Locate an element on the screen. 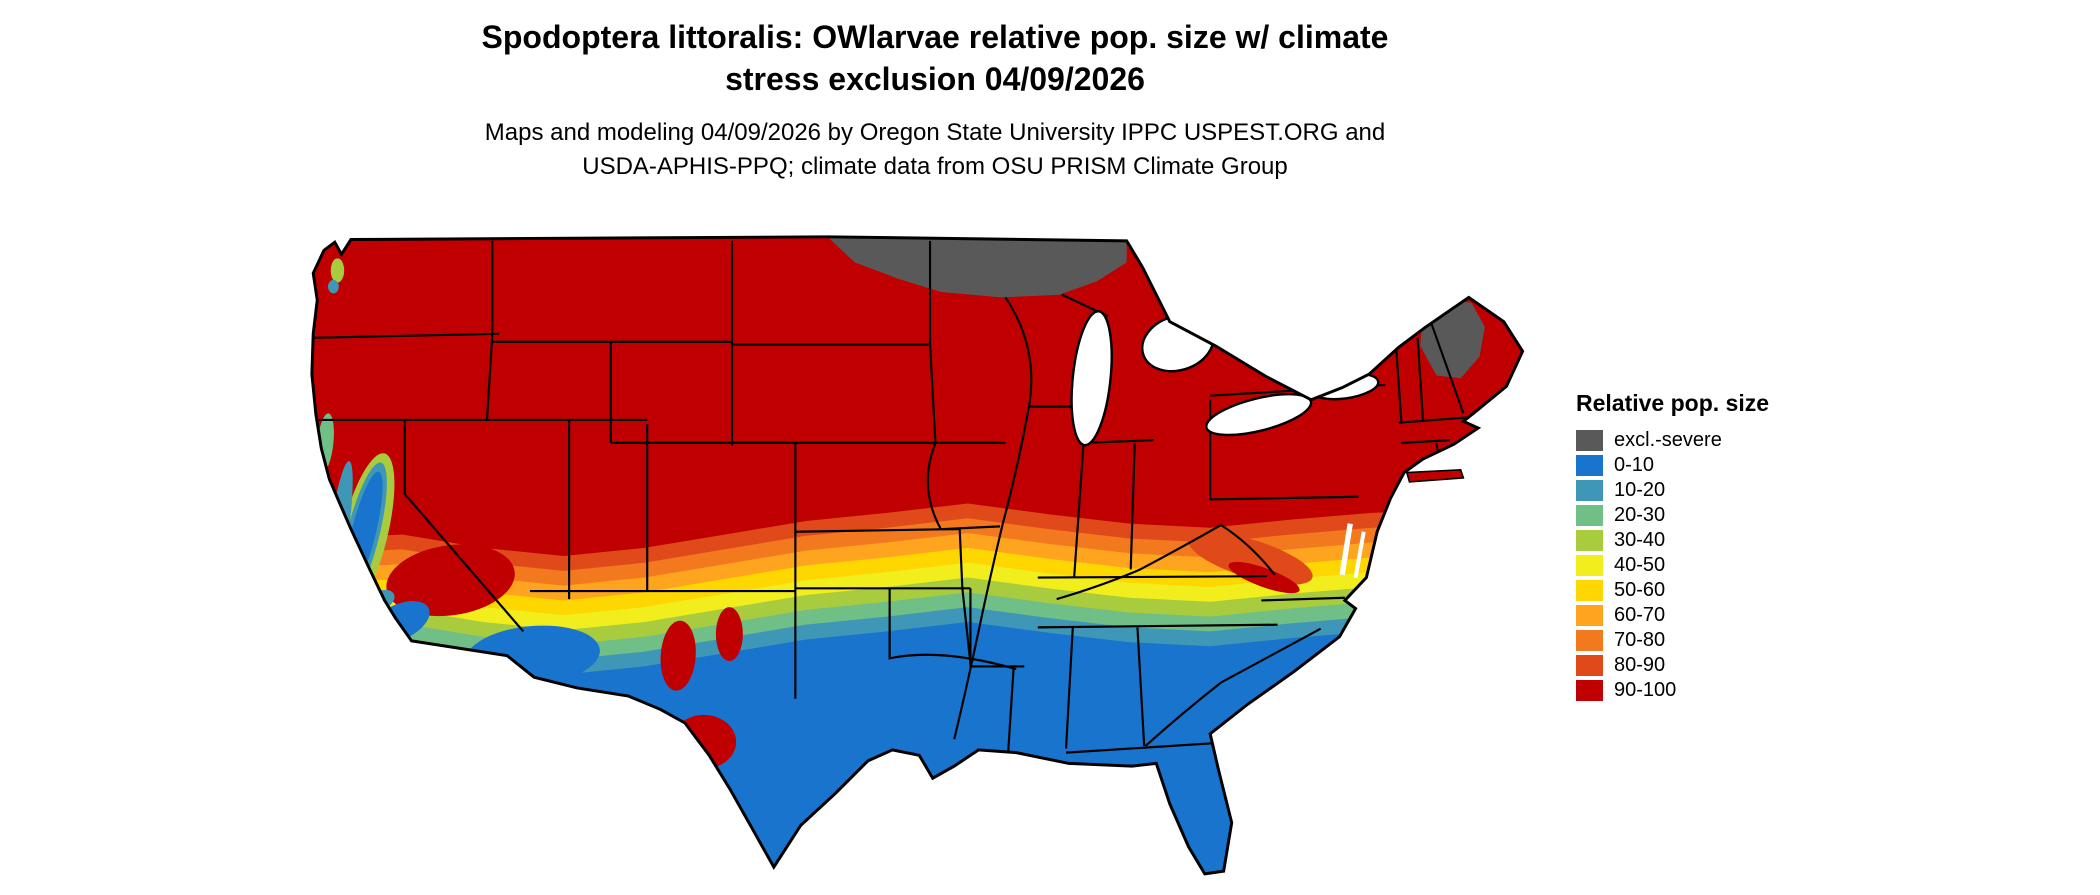  legend-label: 30-40 is located at coordinates (1640, 540).